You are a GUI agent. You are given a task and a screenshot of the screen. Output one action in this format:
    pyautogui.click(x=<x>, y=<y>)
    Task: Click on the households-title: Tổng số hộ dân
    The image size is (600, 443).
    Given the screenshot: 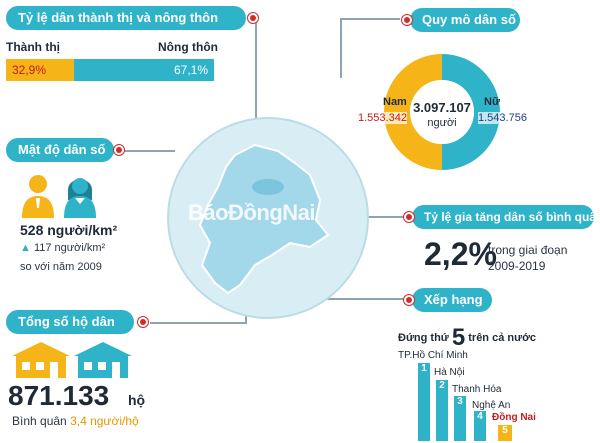 What is the action you would take?
    pyautogui.click(x=70, y=322)
    